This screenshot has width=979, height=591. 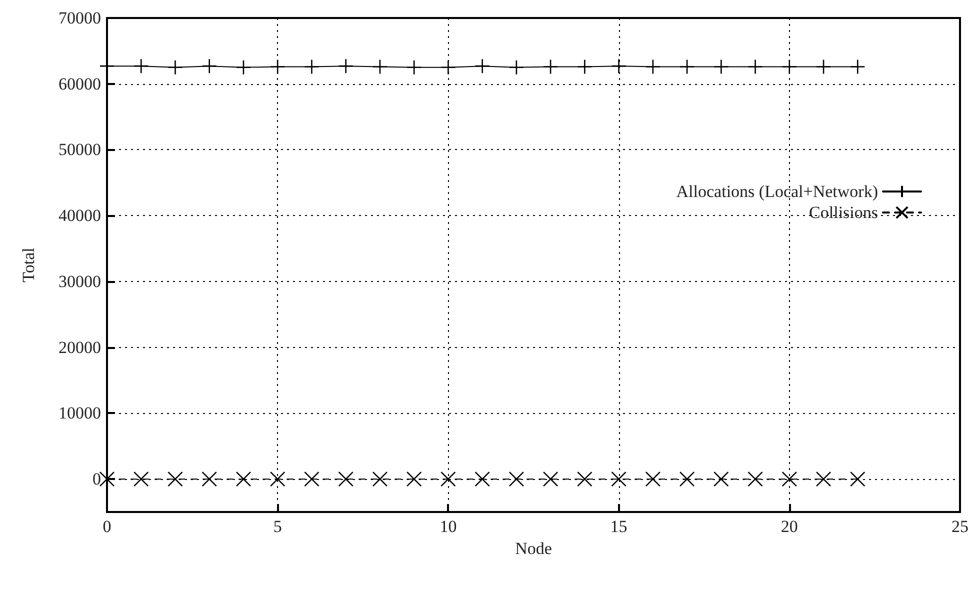 What do you see at coordinates (843, 212) in the screenshot?
I see `legend-label: Collisions` at bounding box center [843, 212].